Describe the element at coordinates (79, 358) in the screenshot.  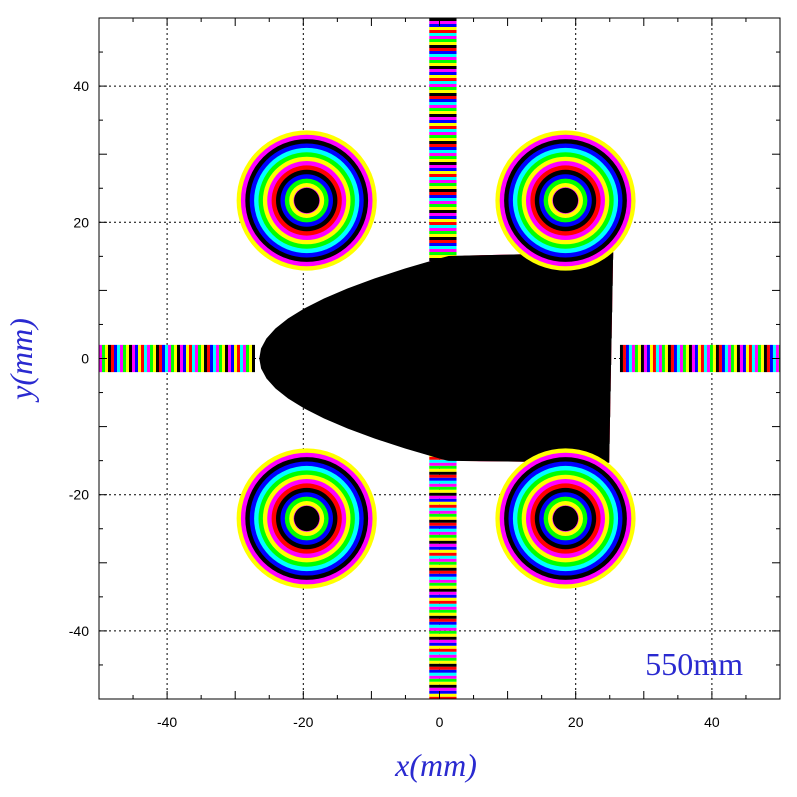
I see `y-tick-labels: -40 -20 0 20 40` at that location.